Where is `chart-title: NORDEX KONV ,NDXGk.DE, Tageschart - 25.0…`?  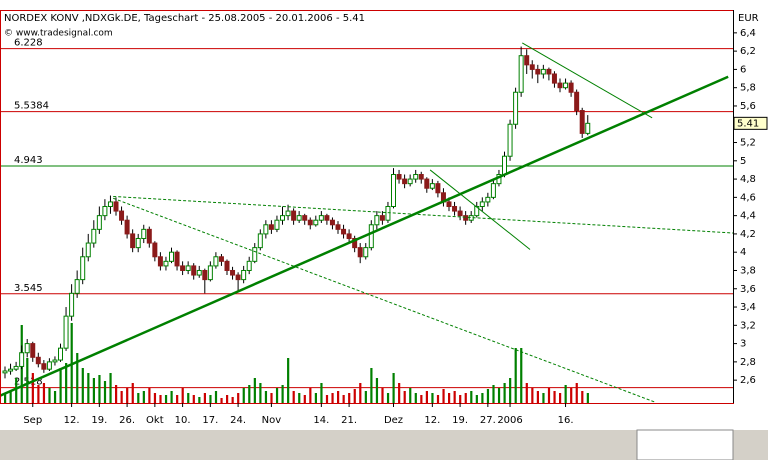
chart-title: NORDEX KONV ,NDXGk.DE, Tageschart - 25.0… is located at coordinates (184, 18).